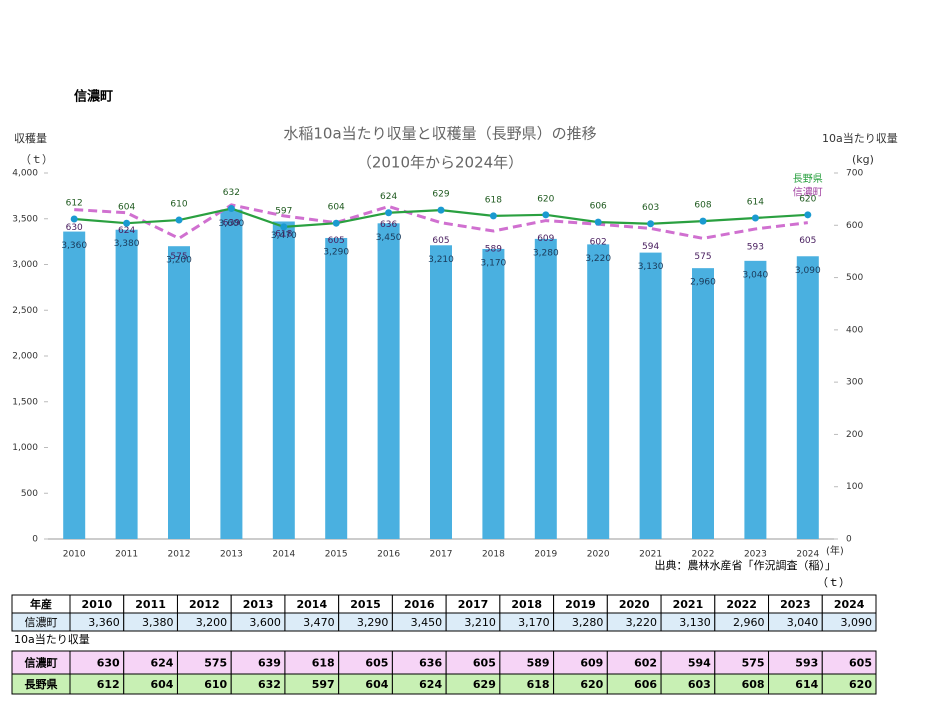  I want to click on bar-label: 3,130, so click(651, 267).